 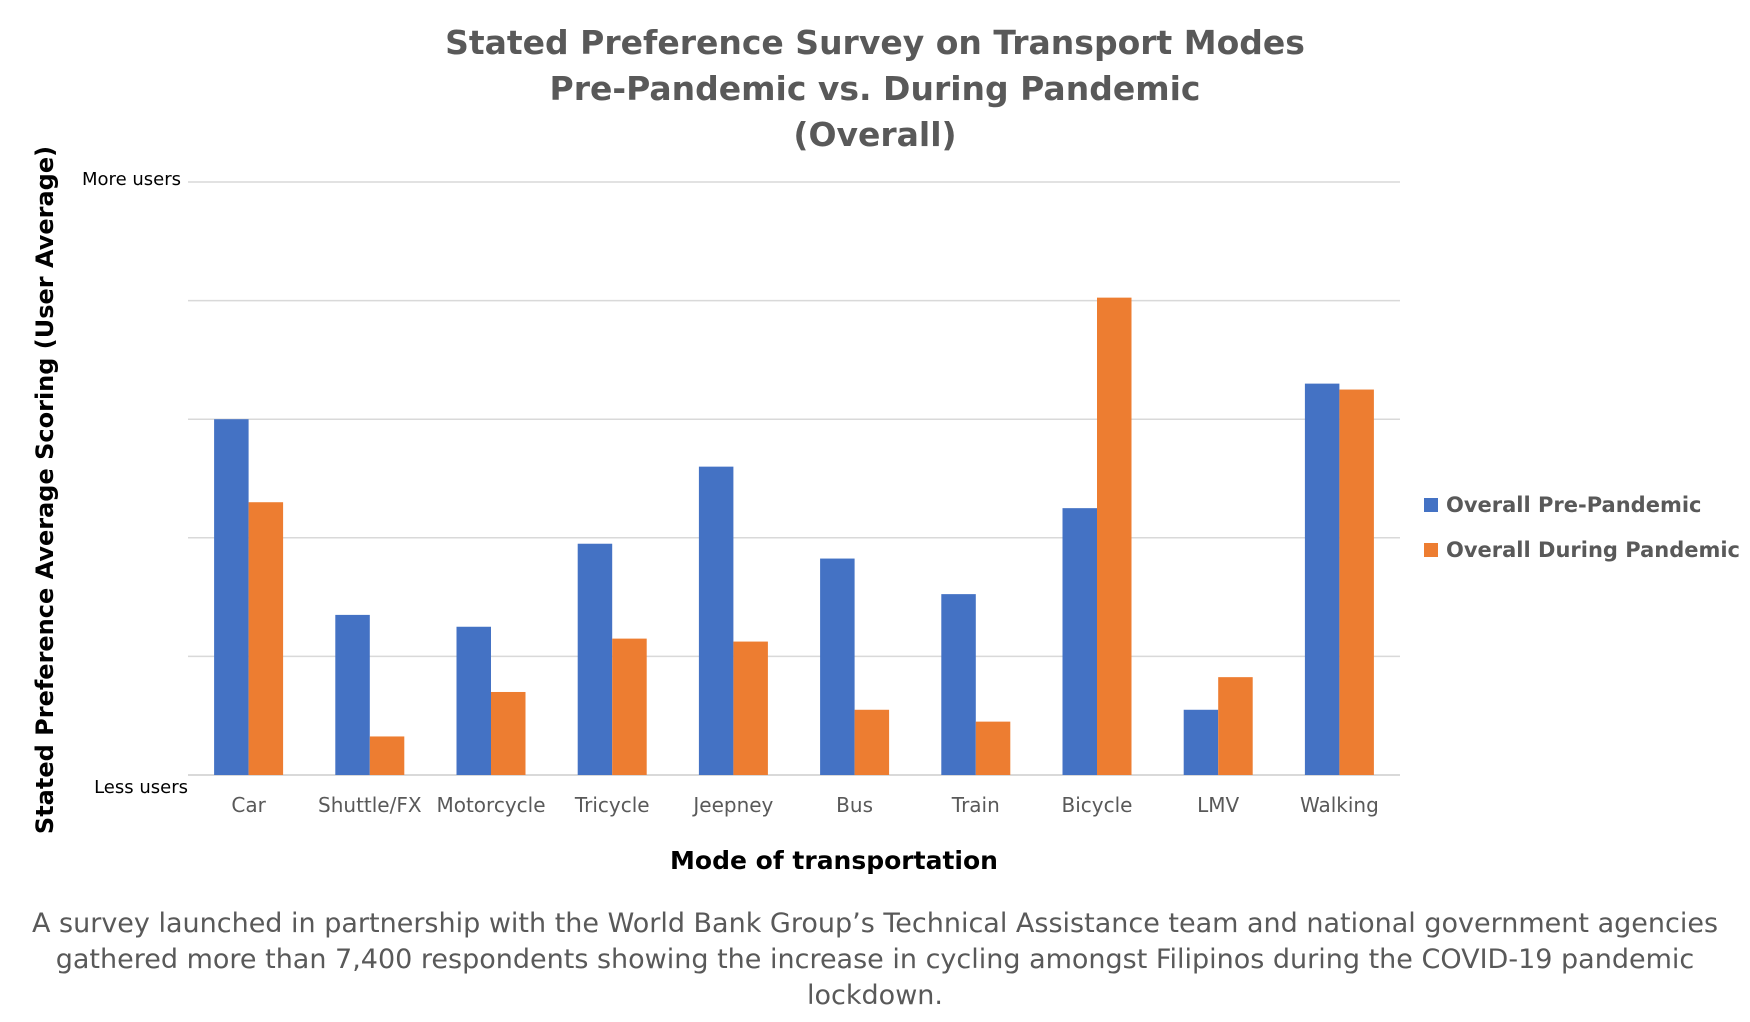 I want to click on bar-during-pandemic-lmv, so click(x=1235, y=726).